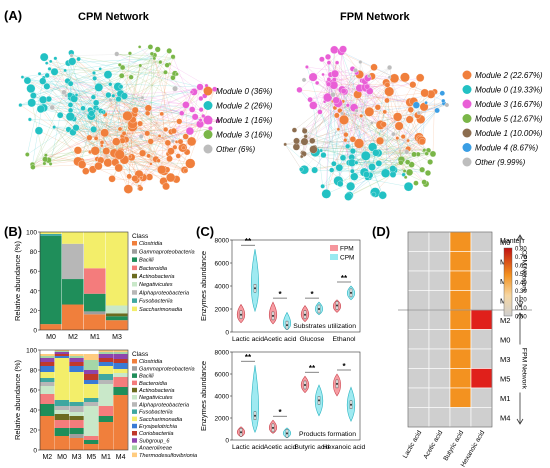 Image resolution: width=550 pixels, height=468 pixels. I want to click on x-tick-label: Ethanol, so click(344, 339).